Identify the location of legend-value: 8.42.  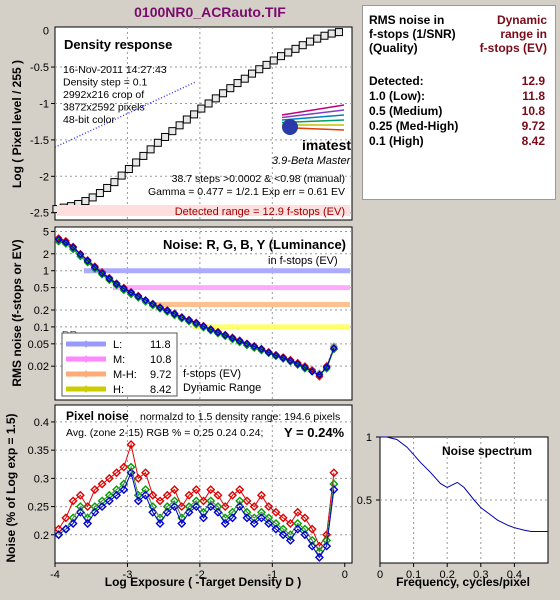
(160, 390).